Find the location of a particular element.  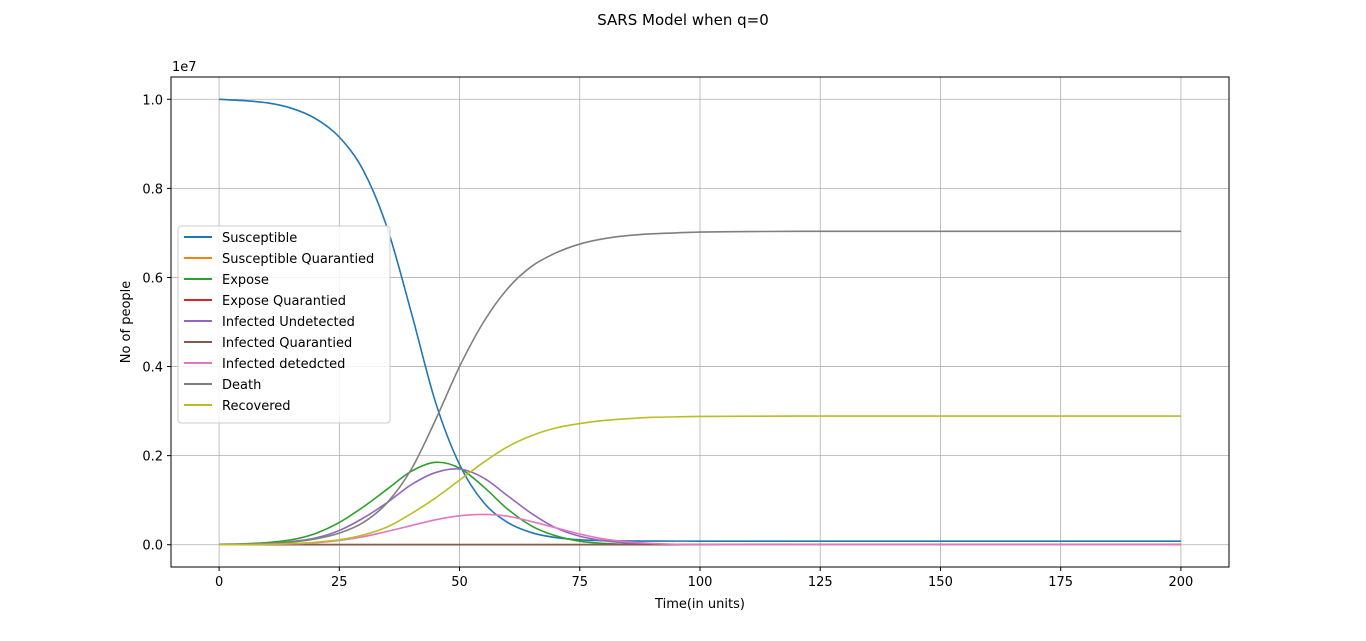

legend-label: Infected Undetected is located at coordinates (288, 322).